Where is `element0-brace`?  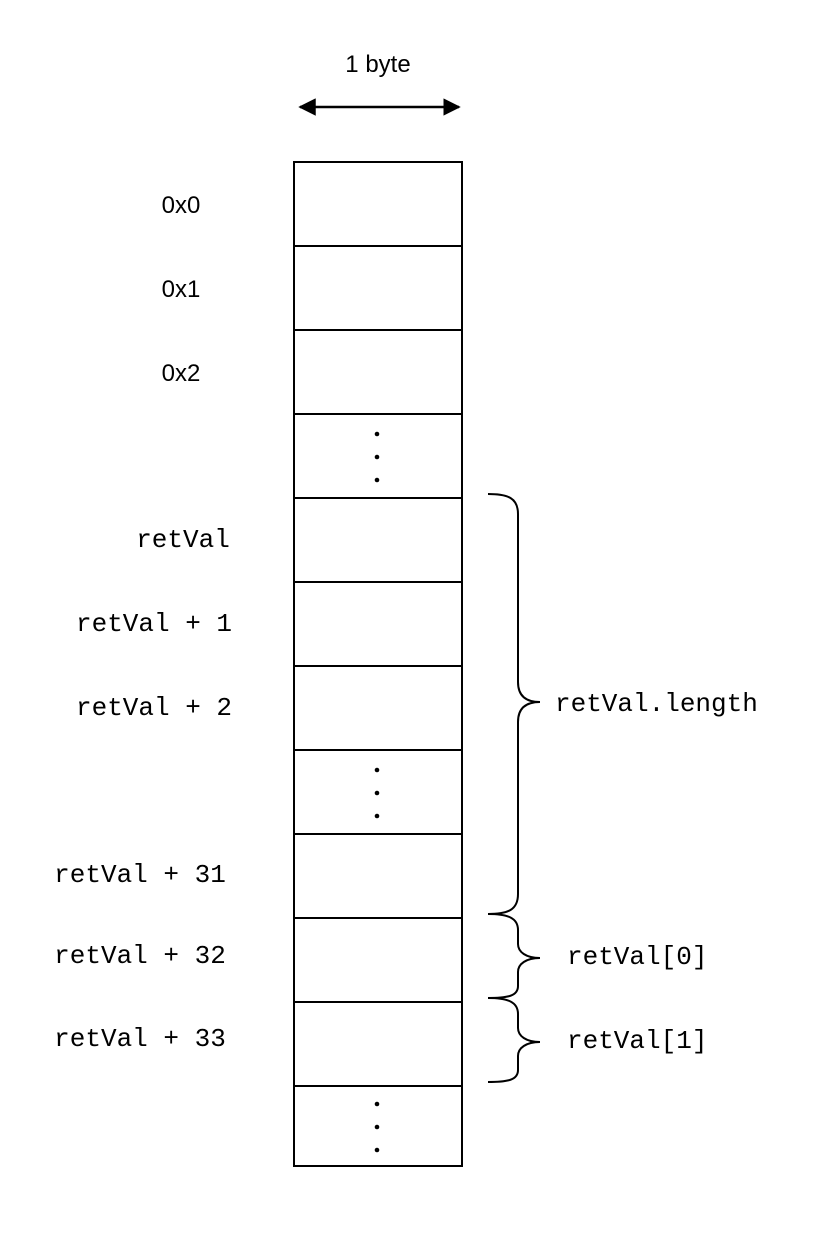
element0-brace is located at coordinates (514, 956).